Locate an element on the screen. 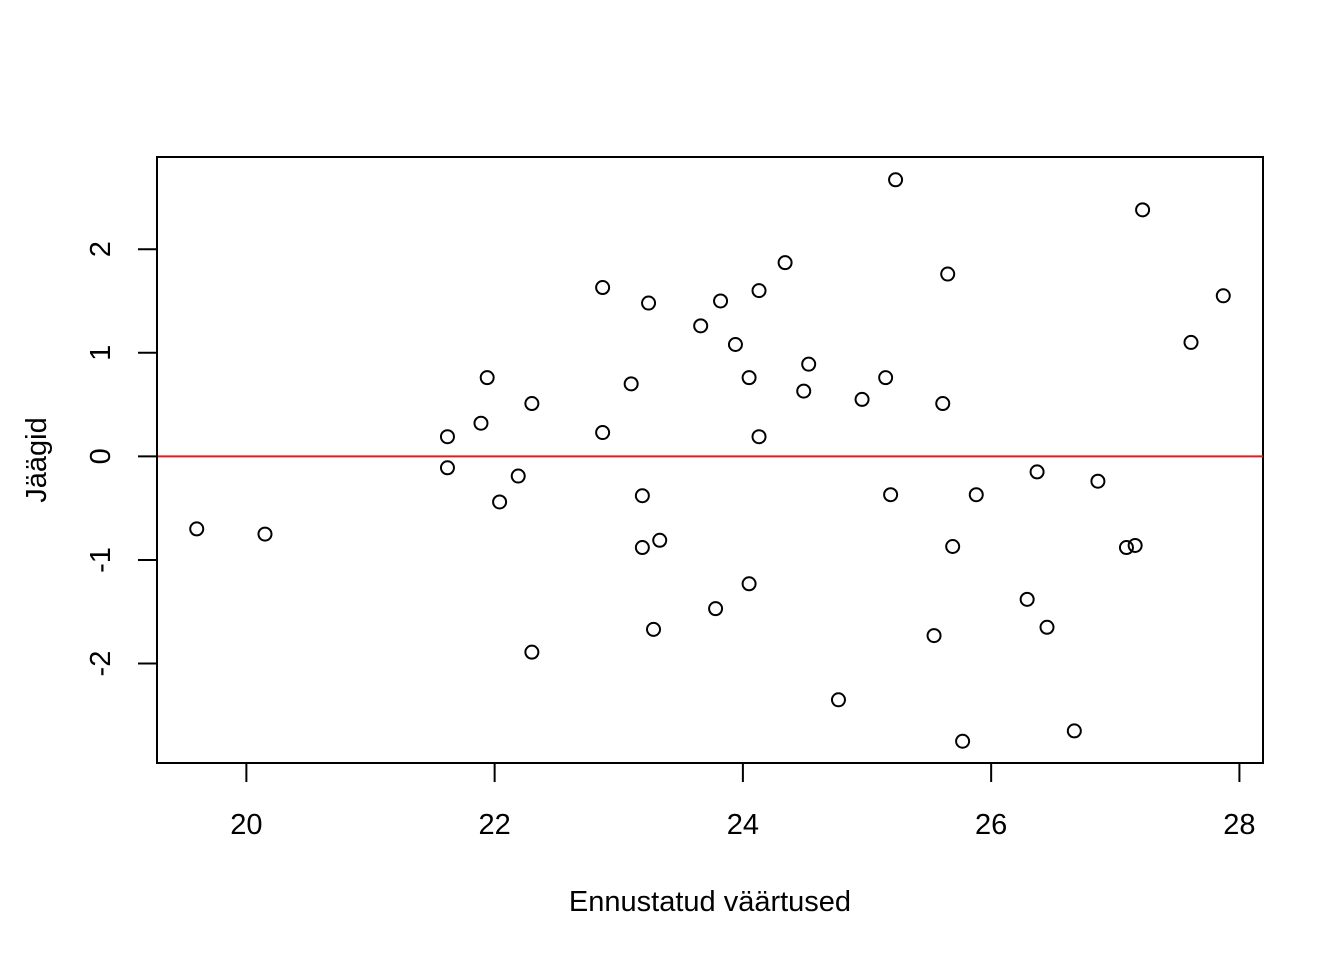 The height and width of the screenshot is (960, 1344). x-tick-label: 22 is located at coordinates (495, 825).